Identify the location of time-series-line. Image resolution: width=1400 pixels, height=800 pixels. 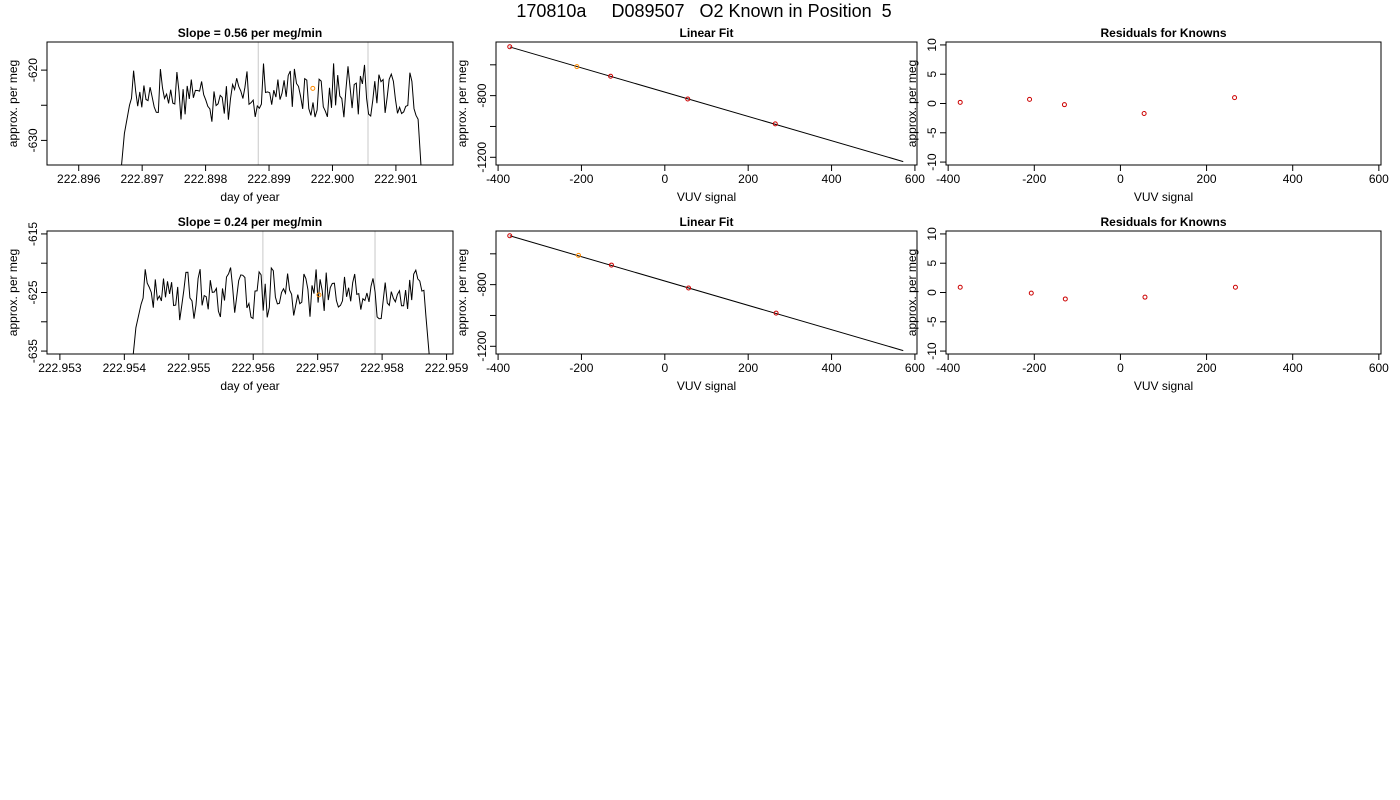
(271, 114).